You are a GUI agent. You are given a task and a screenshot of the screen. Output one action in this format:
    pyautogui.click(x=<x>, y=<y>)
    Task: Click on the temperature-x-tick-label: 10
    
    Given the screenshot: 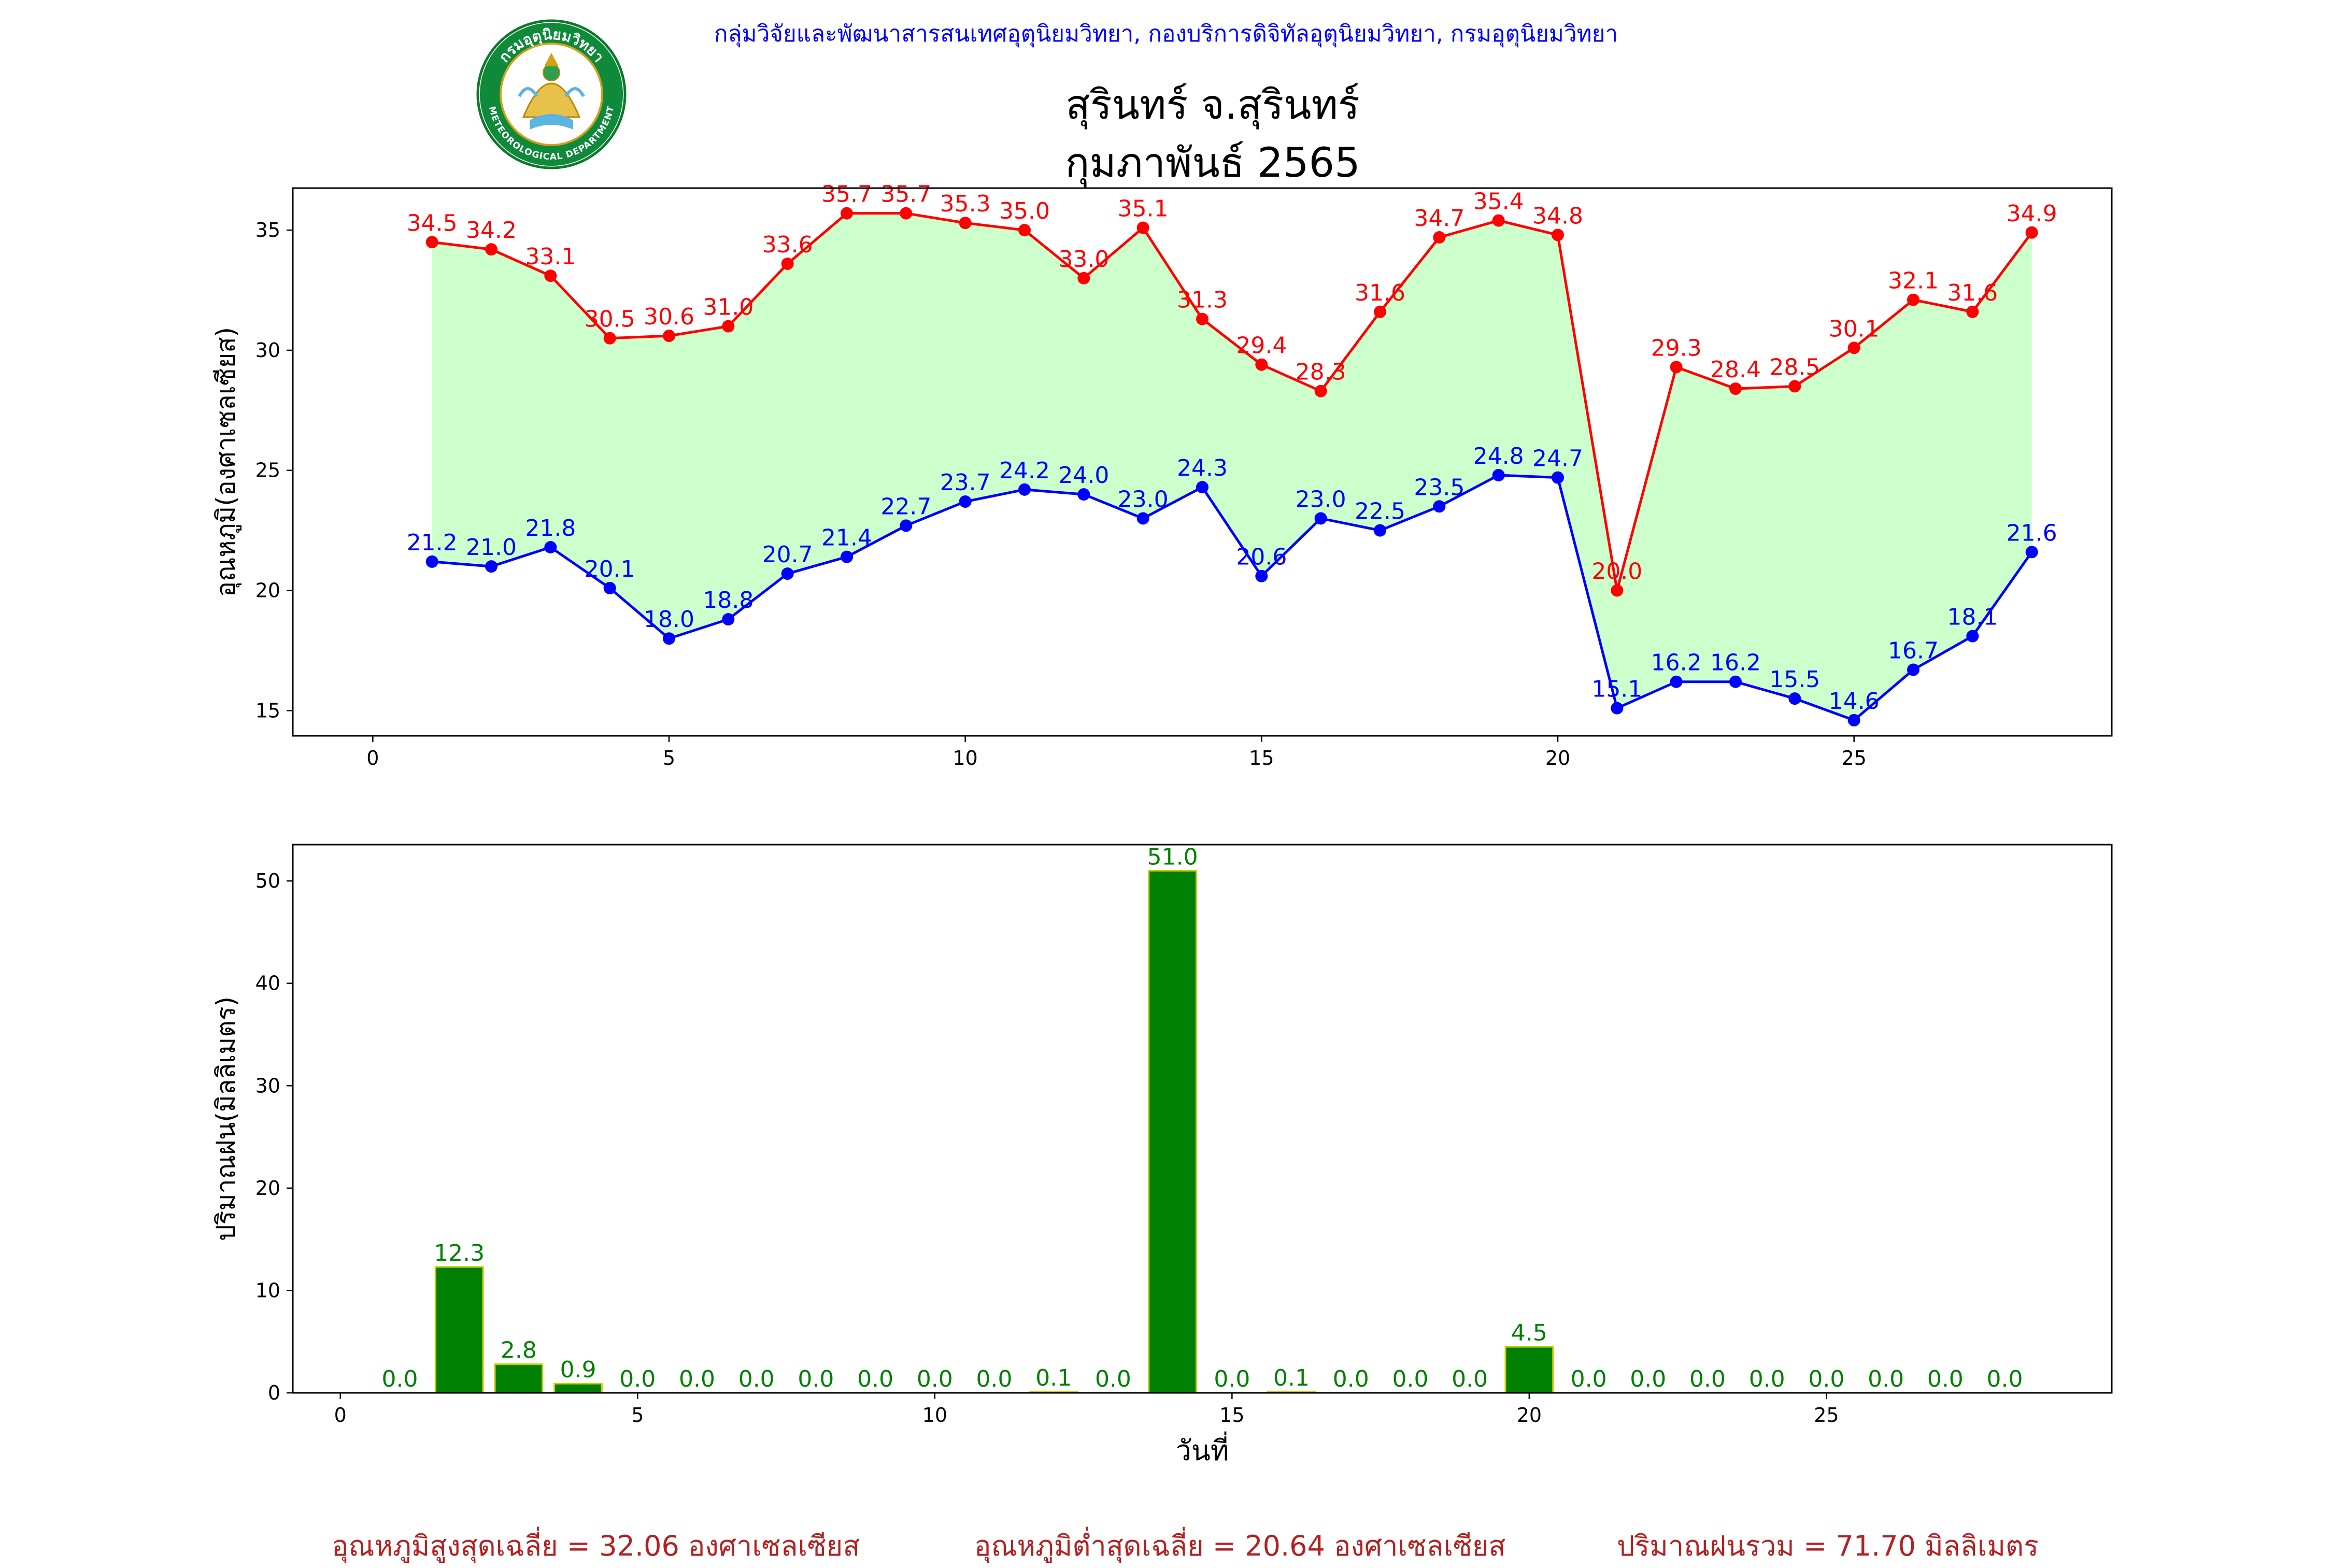 What is the action you would take?
    pyautogui.click(x=964, y=758)
    